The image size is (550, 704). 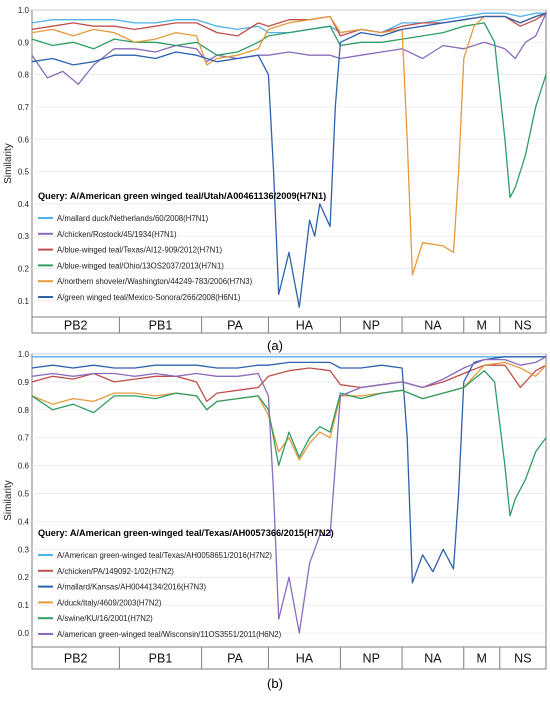 What do you see at coordinates (275, 683) in the screenshot?
I see `panel-label: (b)` at bounding box center [275, 683].